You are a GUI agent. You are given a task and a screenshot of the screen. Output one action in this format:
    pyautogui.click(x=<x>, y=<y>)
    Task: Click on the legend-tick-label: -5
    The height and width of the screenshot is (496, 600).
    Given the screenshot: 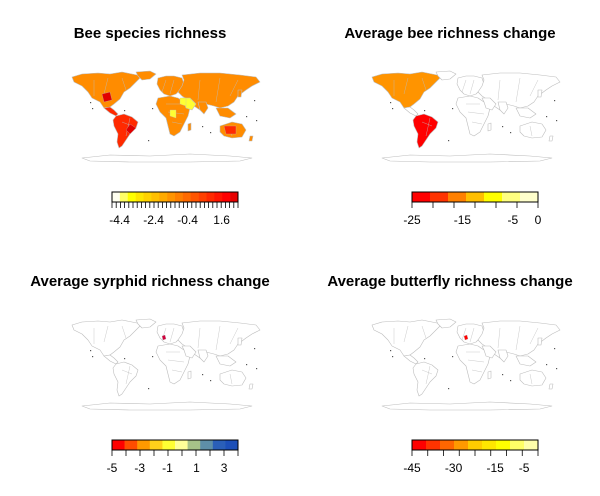 What is the action you would take?
    pyautogui.click(x=524, y=468)
    